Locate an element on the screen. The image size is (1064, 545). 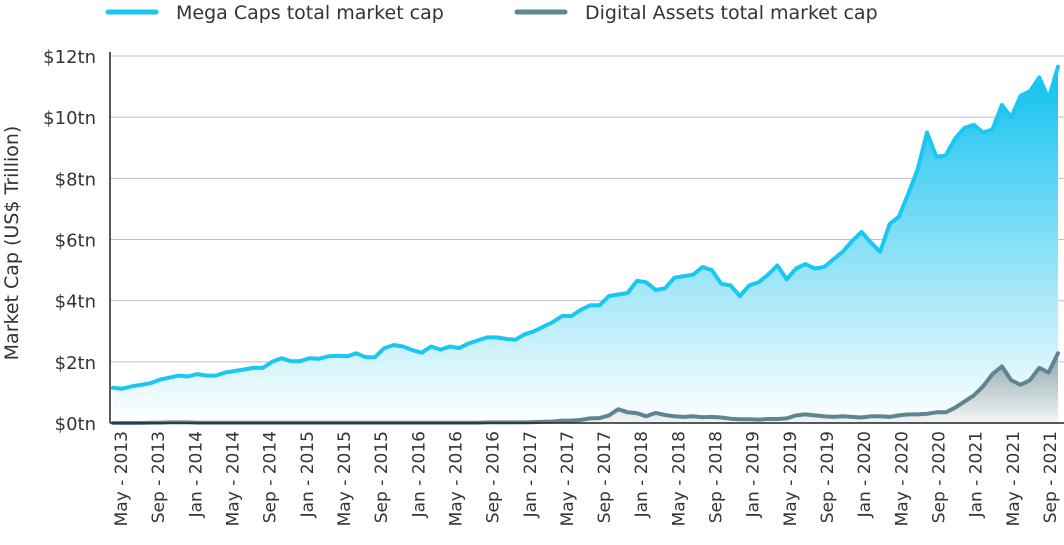
y-tick-label: $10tn is located at coordinates (69, 118).